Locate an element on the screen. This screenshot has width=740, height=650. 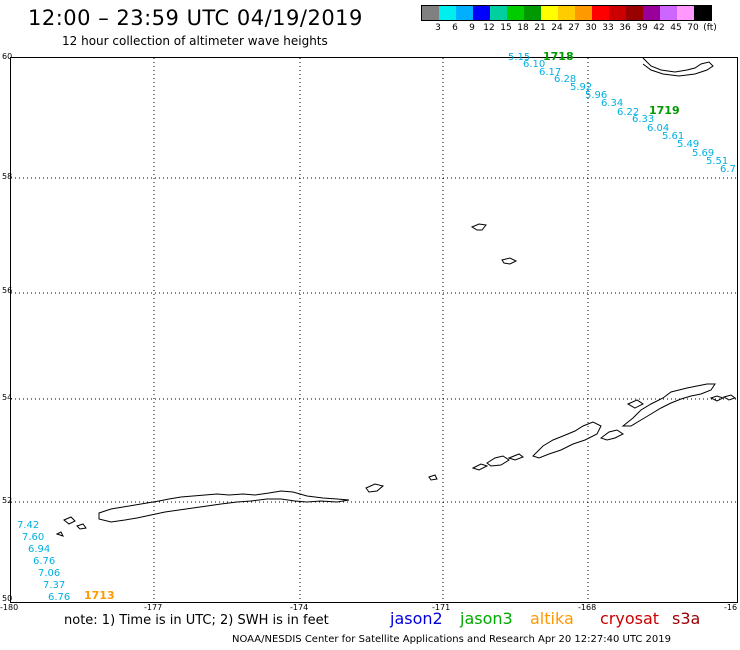
wave-height-point: 5.61 is located at coordinates (673, 136).